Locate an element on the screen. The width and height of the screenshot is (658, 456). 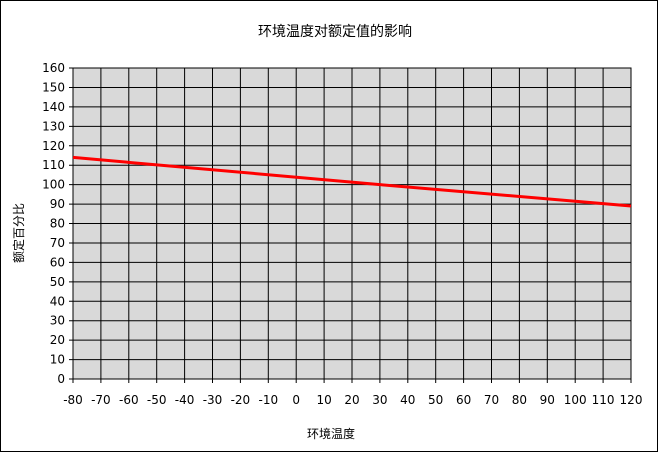
y-tick-label: 70 is located at coordinates (57, 243).